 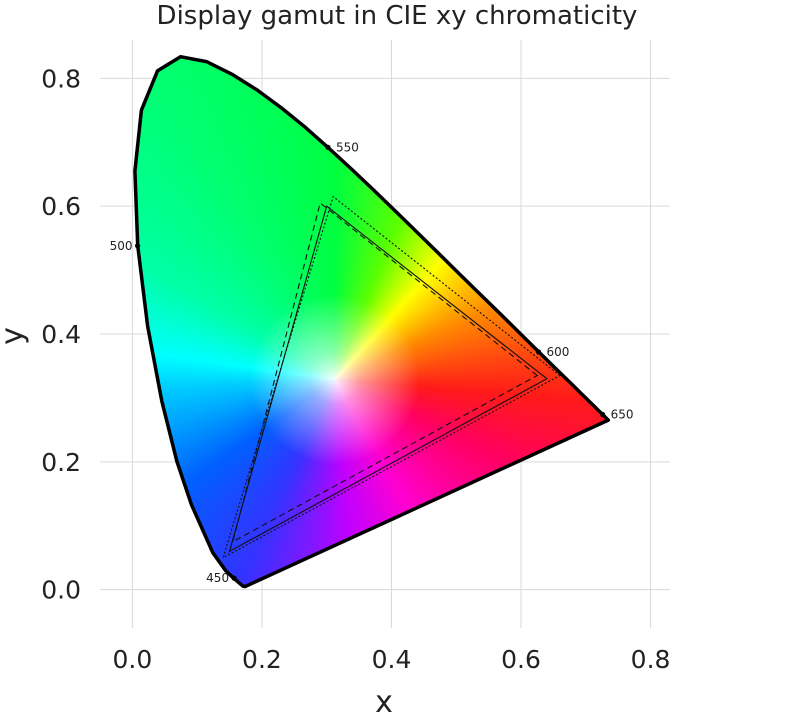 I want to click on y-tick-label-1: 0.2, so click(x=61, y=462).